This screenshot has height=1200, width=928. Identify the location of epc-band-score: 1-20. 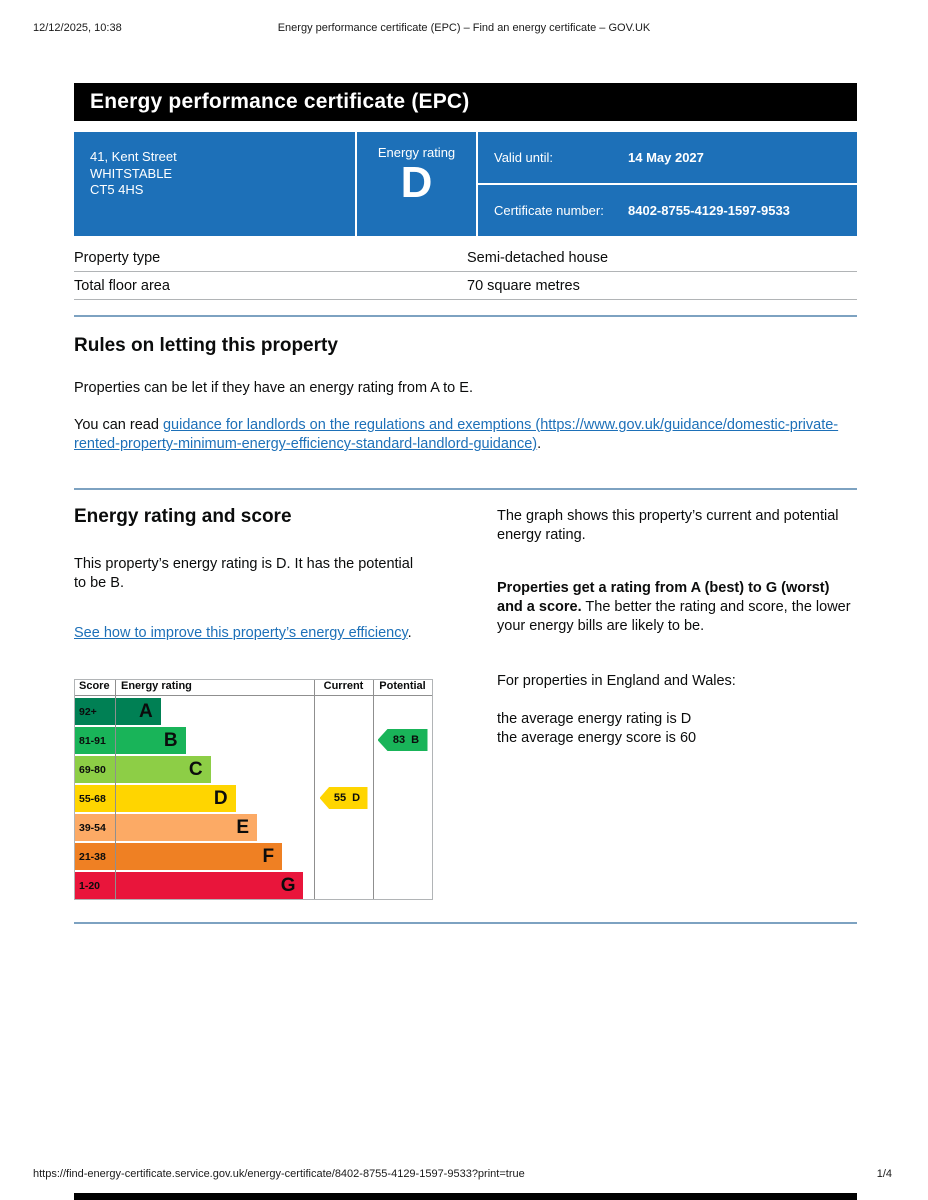
(90, 885).